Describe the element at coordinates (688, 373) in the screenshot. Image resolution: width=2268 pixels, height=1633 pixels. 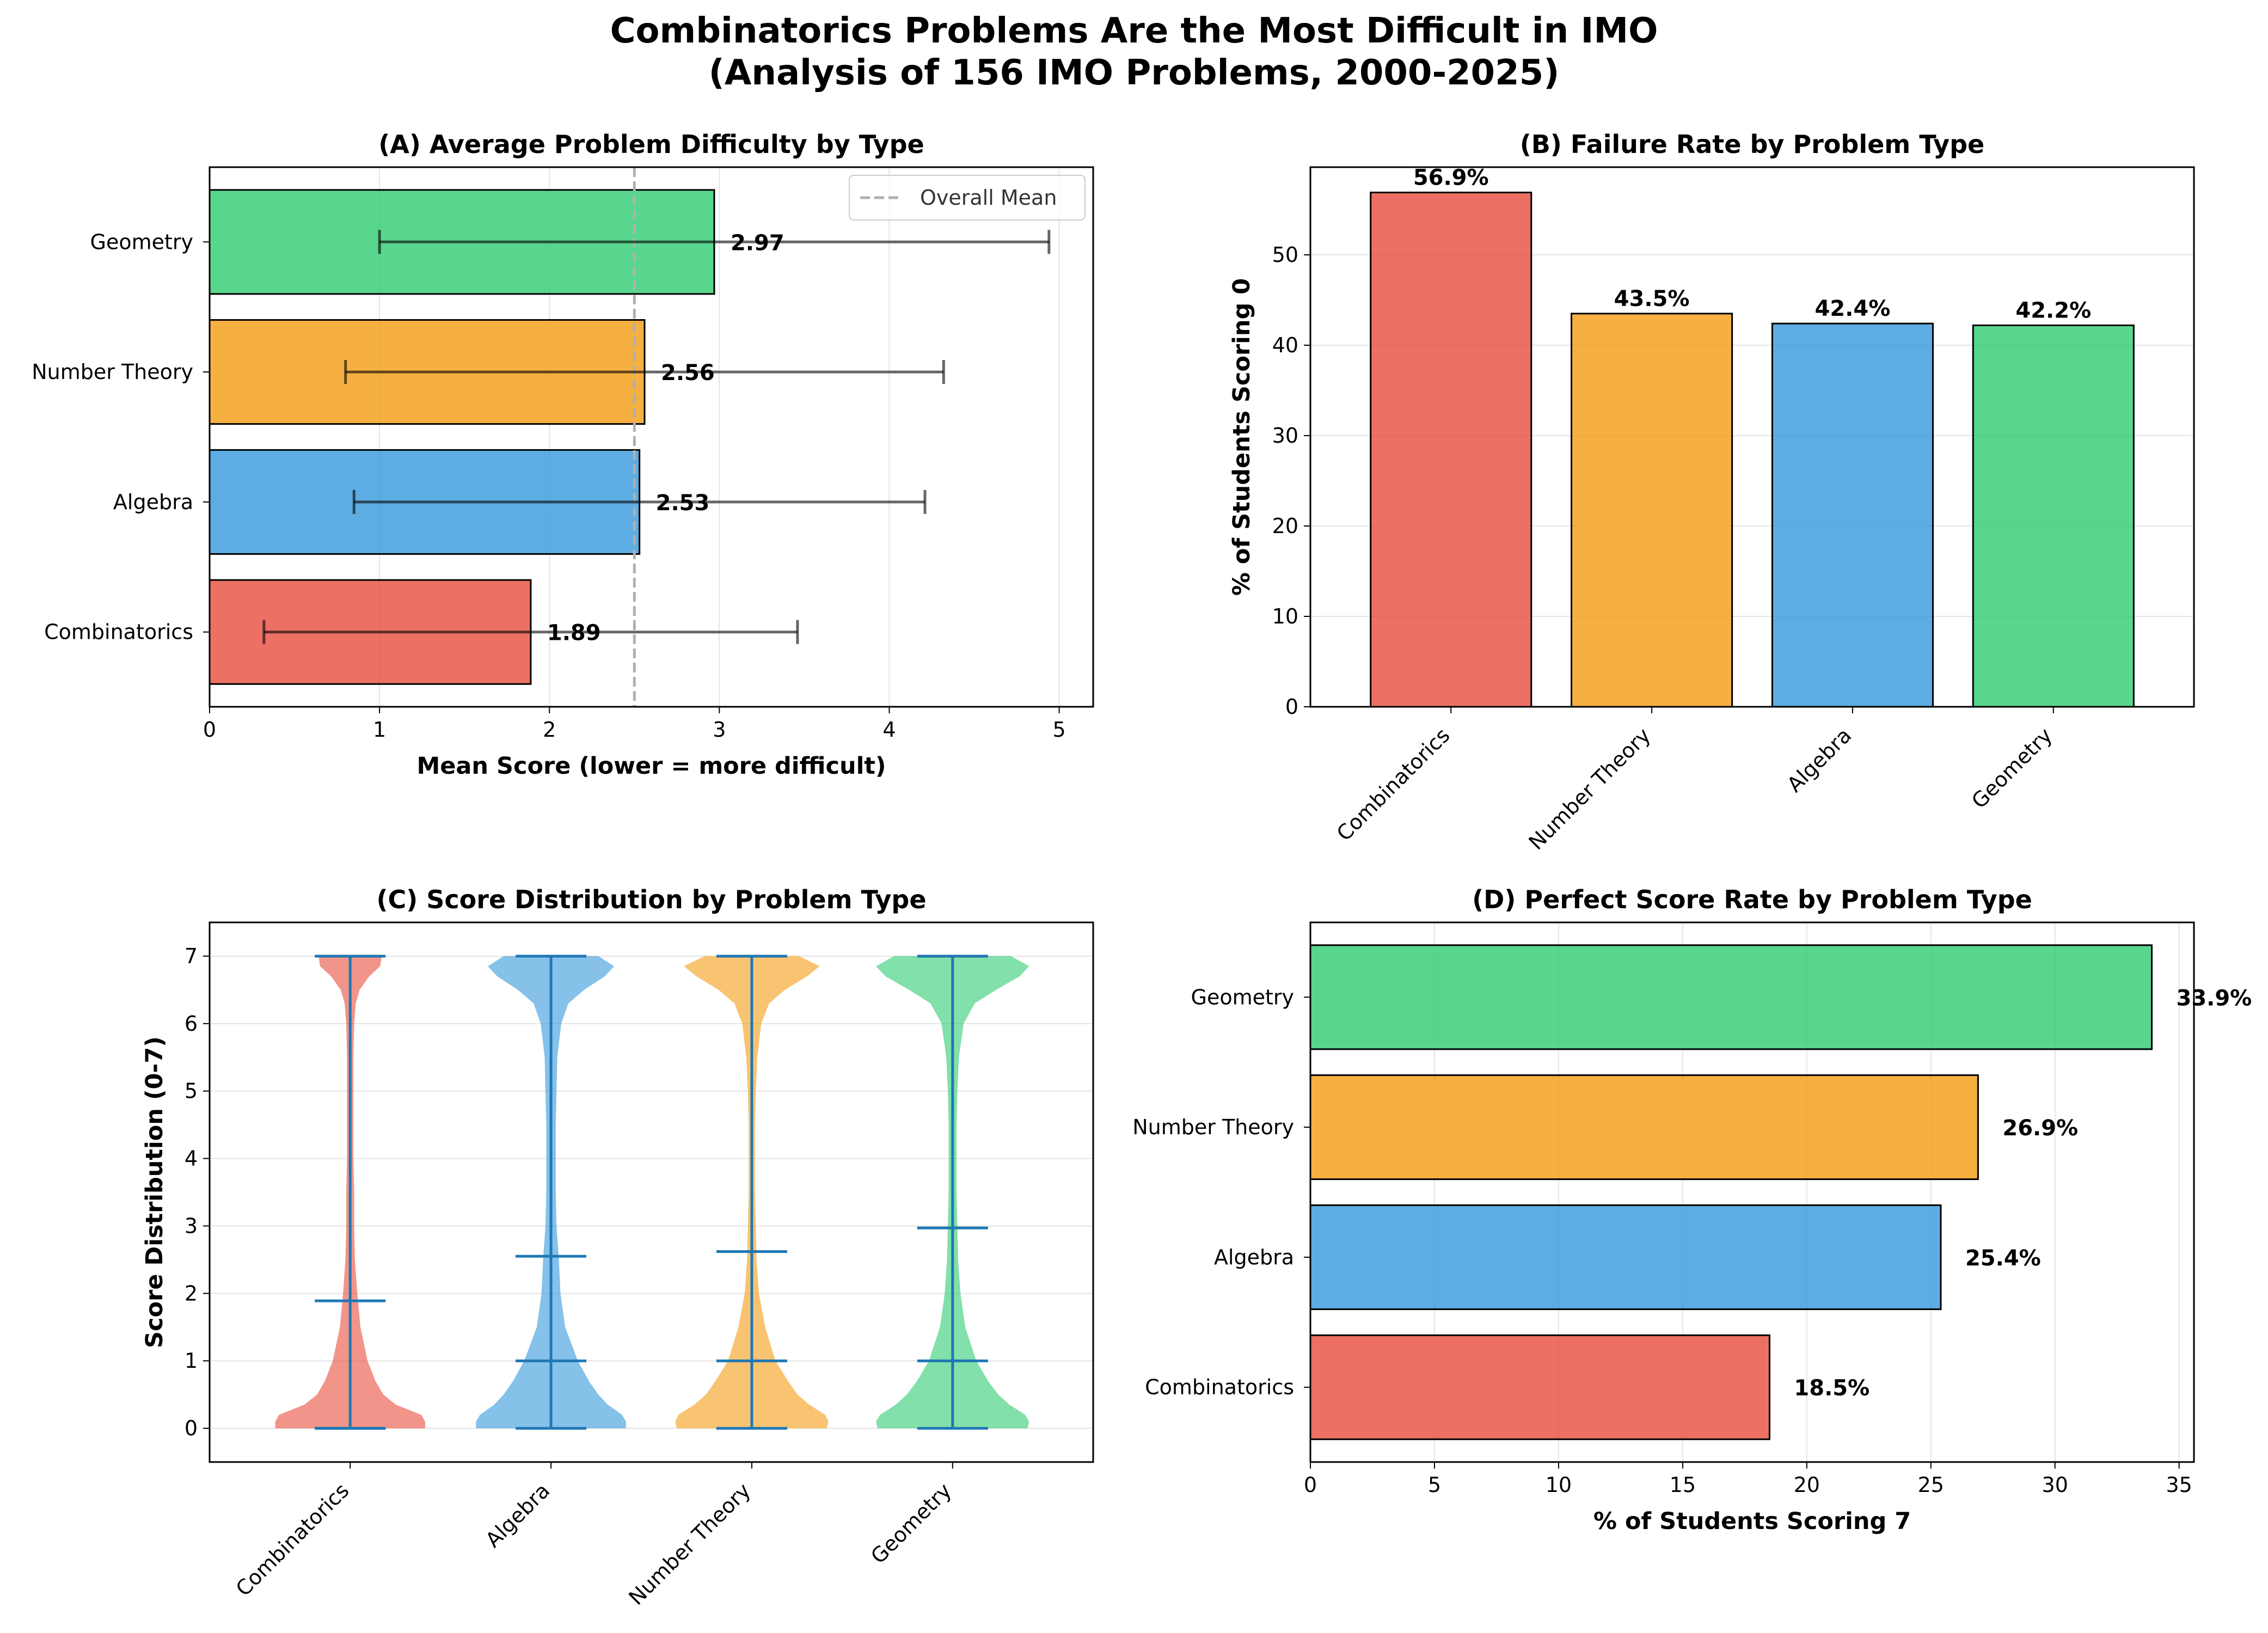
I see `value-label-number-theory: 2.56` at that location.